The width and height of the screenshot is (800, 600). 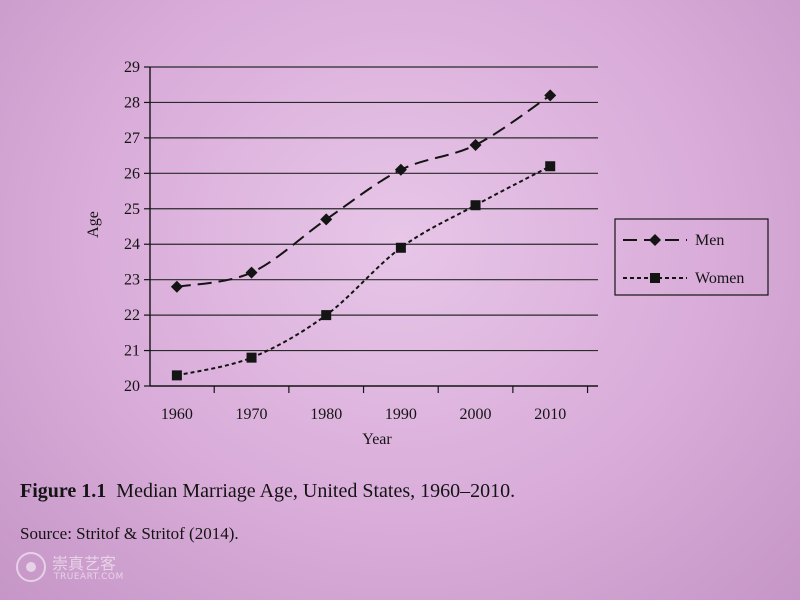 What do you see at coordinates (132, 67) in the screenshot?
I see `y-tick-label-29: 29` at bounding box center [132, 67].